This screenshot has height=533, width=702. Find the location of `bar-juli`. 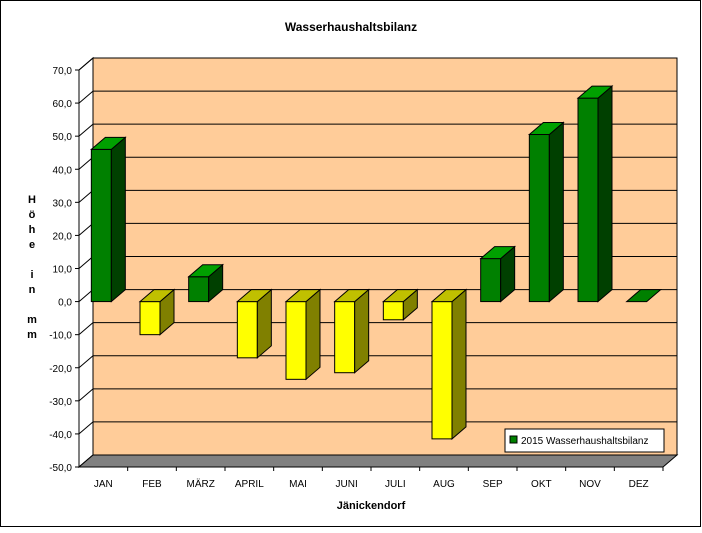

bar-juli is located at coordinates (400, 304).